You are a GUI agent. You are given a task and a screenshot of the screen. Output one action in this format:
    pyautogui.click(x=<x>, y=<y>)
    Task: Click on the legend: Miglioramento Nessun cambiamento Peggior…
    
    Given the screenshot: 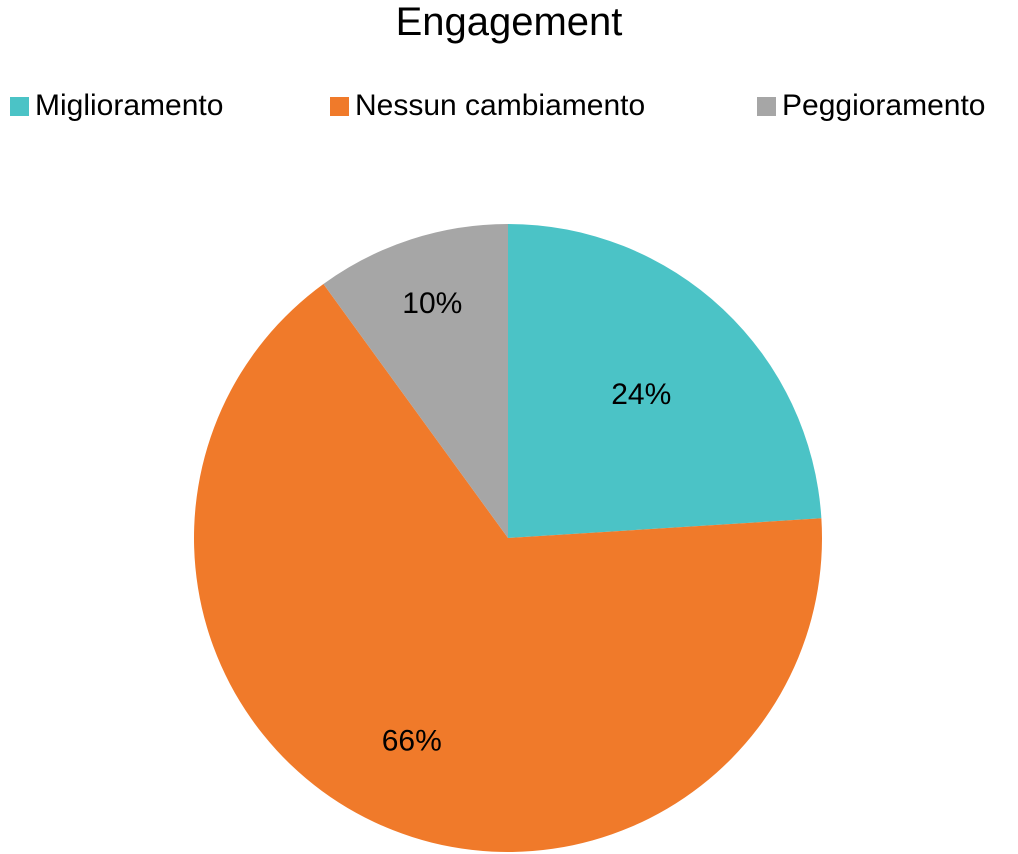 What is the action you would take?
    pyautogui.click(x=509, y=106)
    